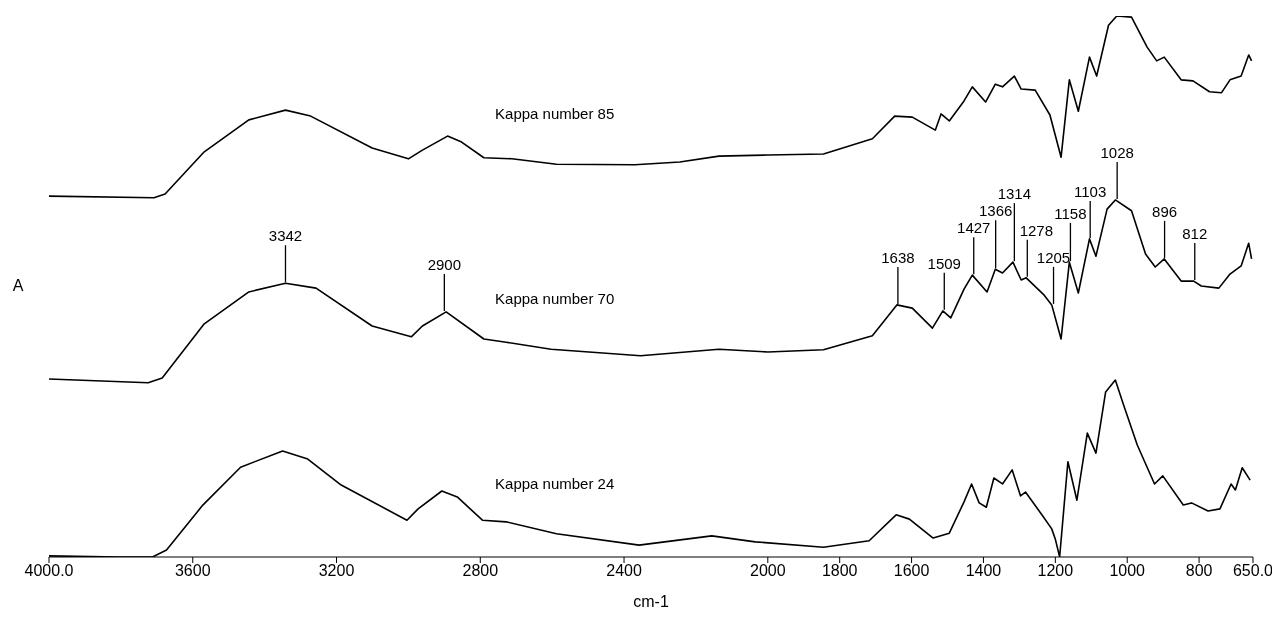  Describe the element at coordinates (192, 571) in the screenshot. I see `x-tick-label: 3600` at that location.